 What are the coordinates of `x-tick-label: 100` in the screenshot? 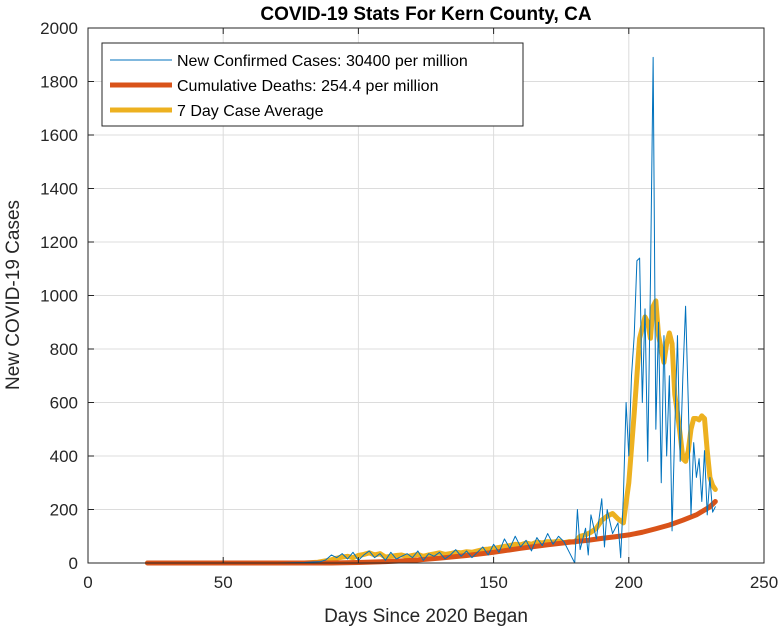 It's located at (358, 582).